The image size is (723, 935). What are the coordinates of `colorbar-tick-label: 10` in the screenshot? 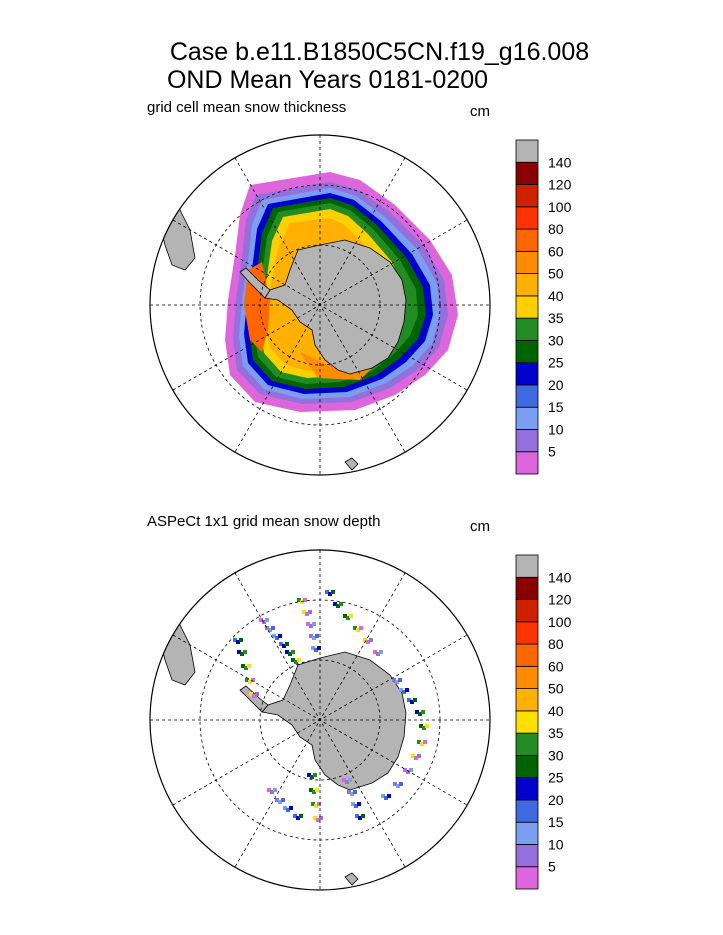 It's located at (556, 429).